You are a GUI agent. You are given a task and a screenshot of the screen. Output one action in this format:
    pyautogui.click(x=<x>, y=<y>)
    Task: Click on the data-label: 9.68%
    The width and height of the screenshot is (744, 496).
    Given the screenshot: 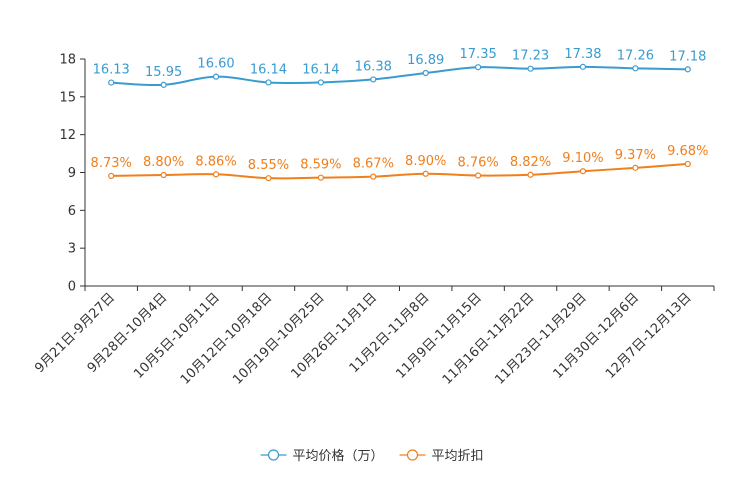 What is the action you would take?
    pyautogui.click(x=687, y=151)
    